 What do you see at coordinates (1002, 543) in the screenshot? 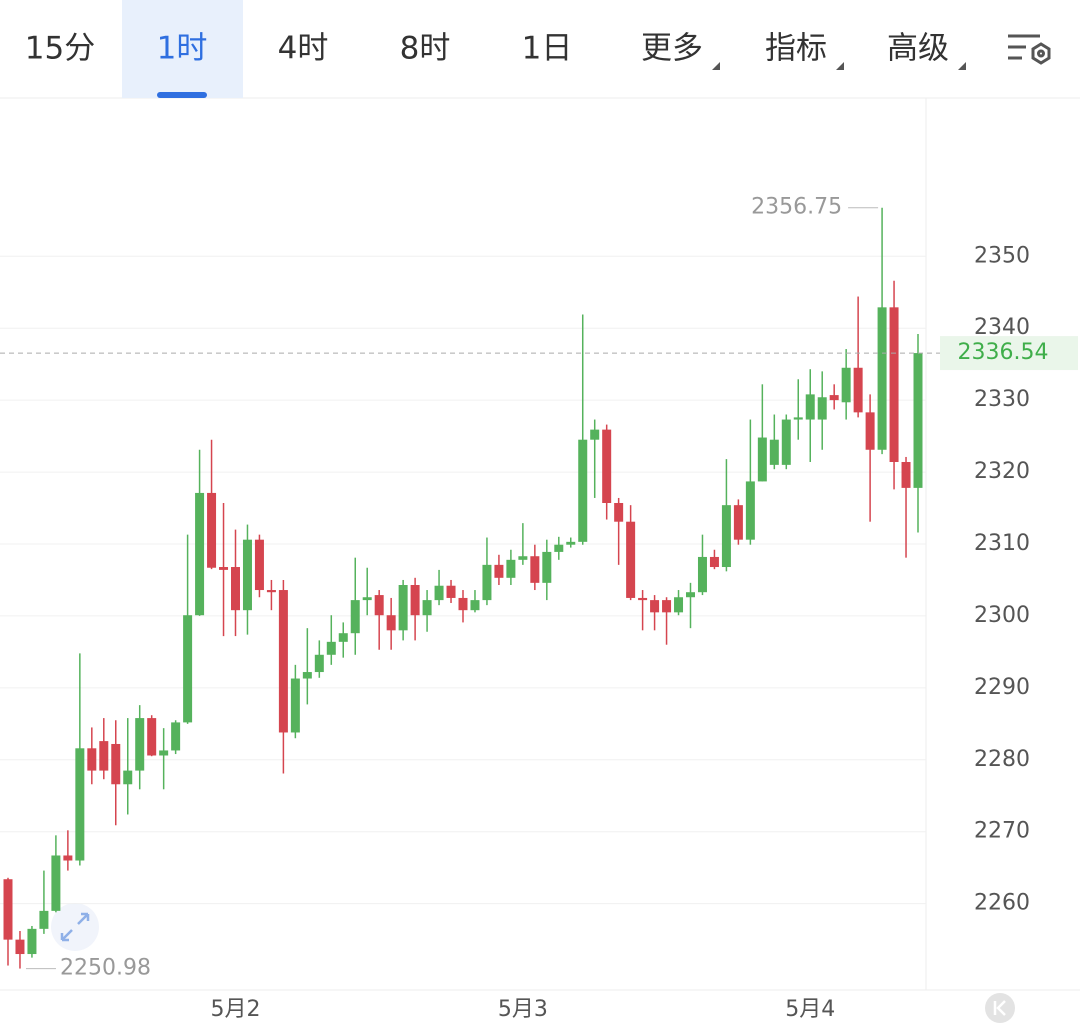
I see `y-tick-label: 2310` at bounding box center [1002, 543].